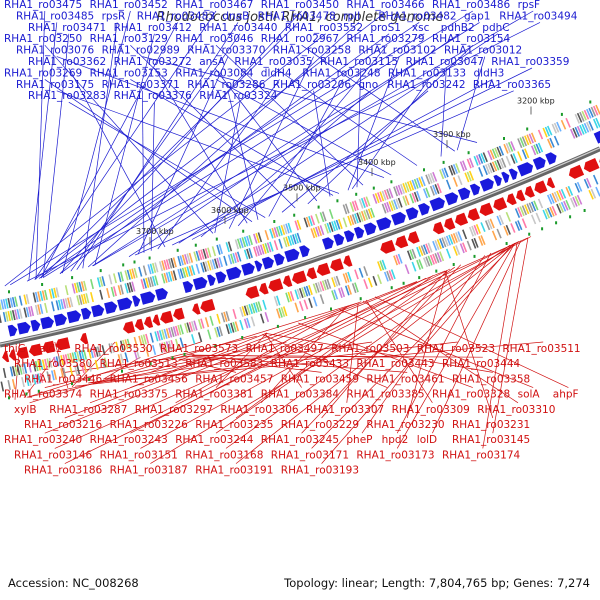  I want to click on forward-gene-label: RHA1_ro03359, so click(530, 62).